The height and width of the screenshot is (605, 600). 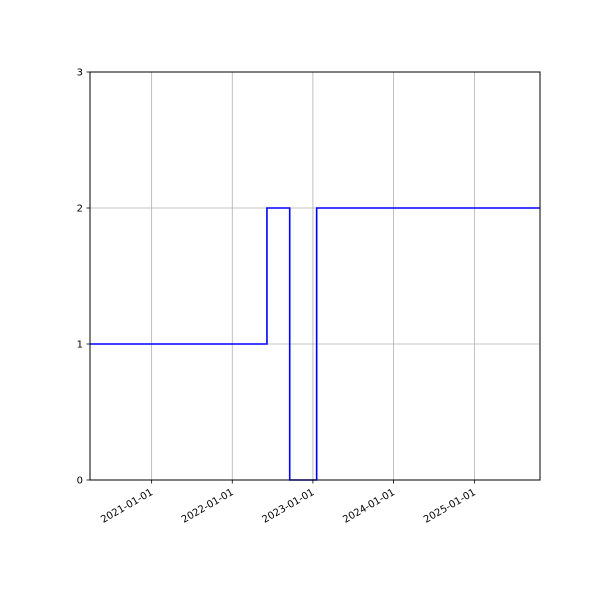 I want to click on x-tick-label: 2023-01-01, so click(x=289, y=506).